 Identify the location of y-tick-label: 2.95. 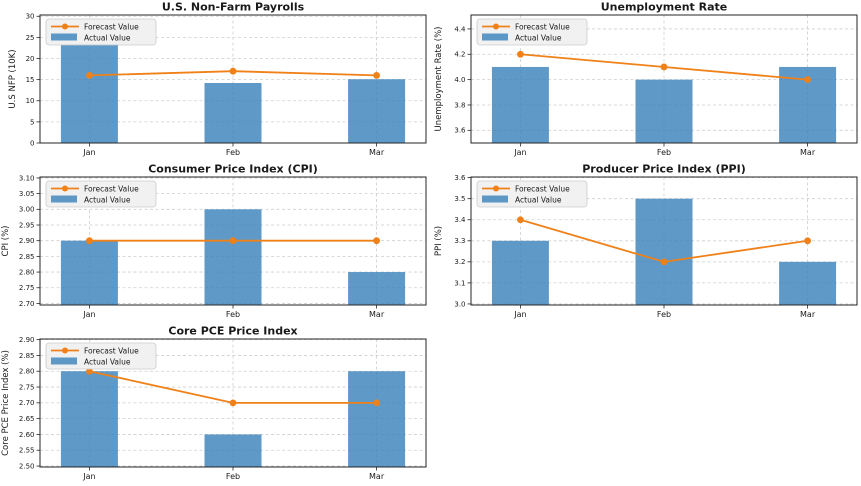
(27, 225).